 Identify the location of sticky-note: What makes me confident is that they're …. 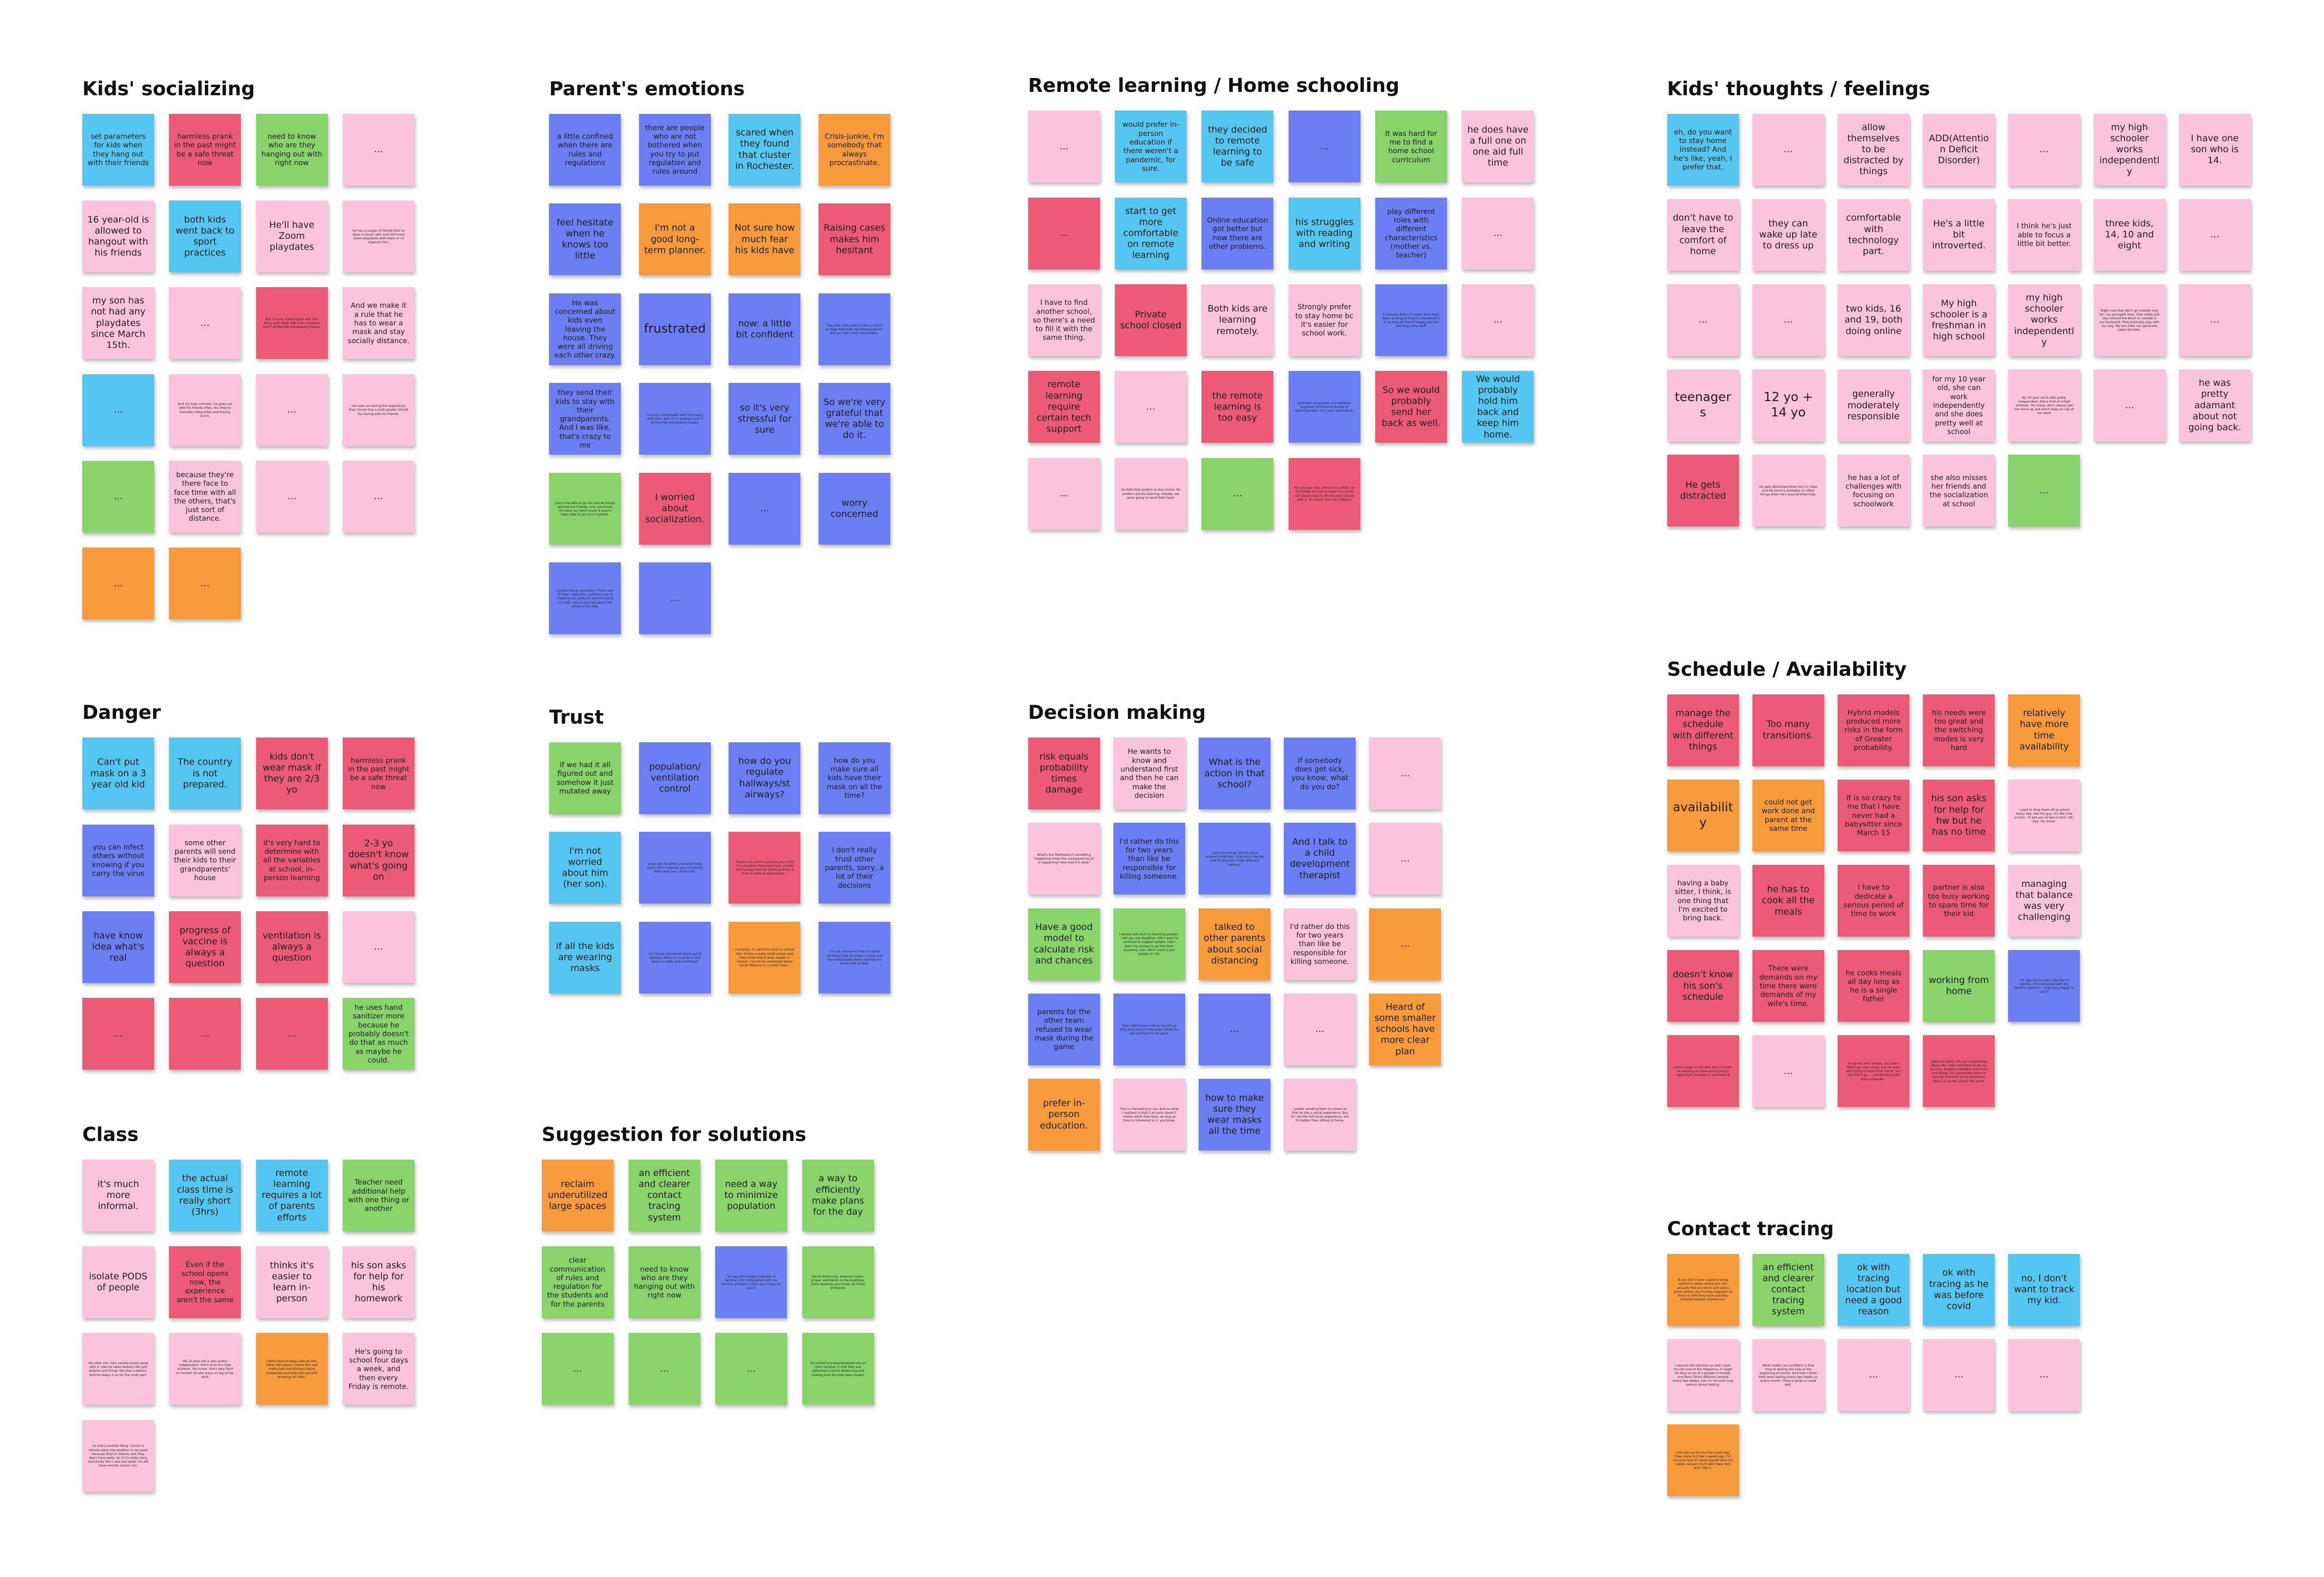
(1788, 1375).